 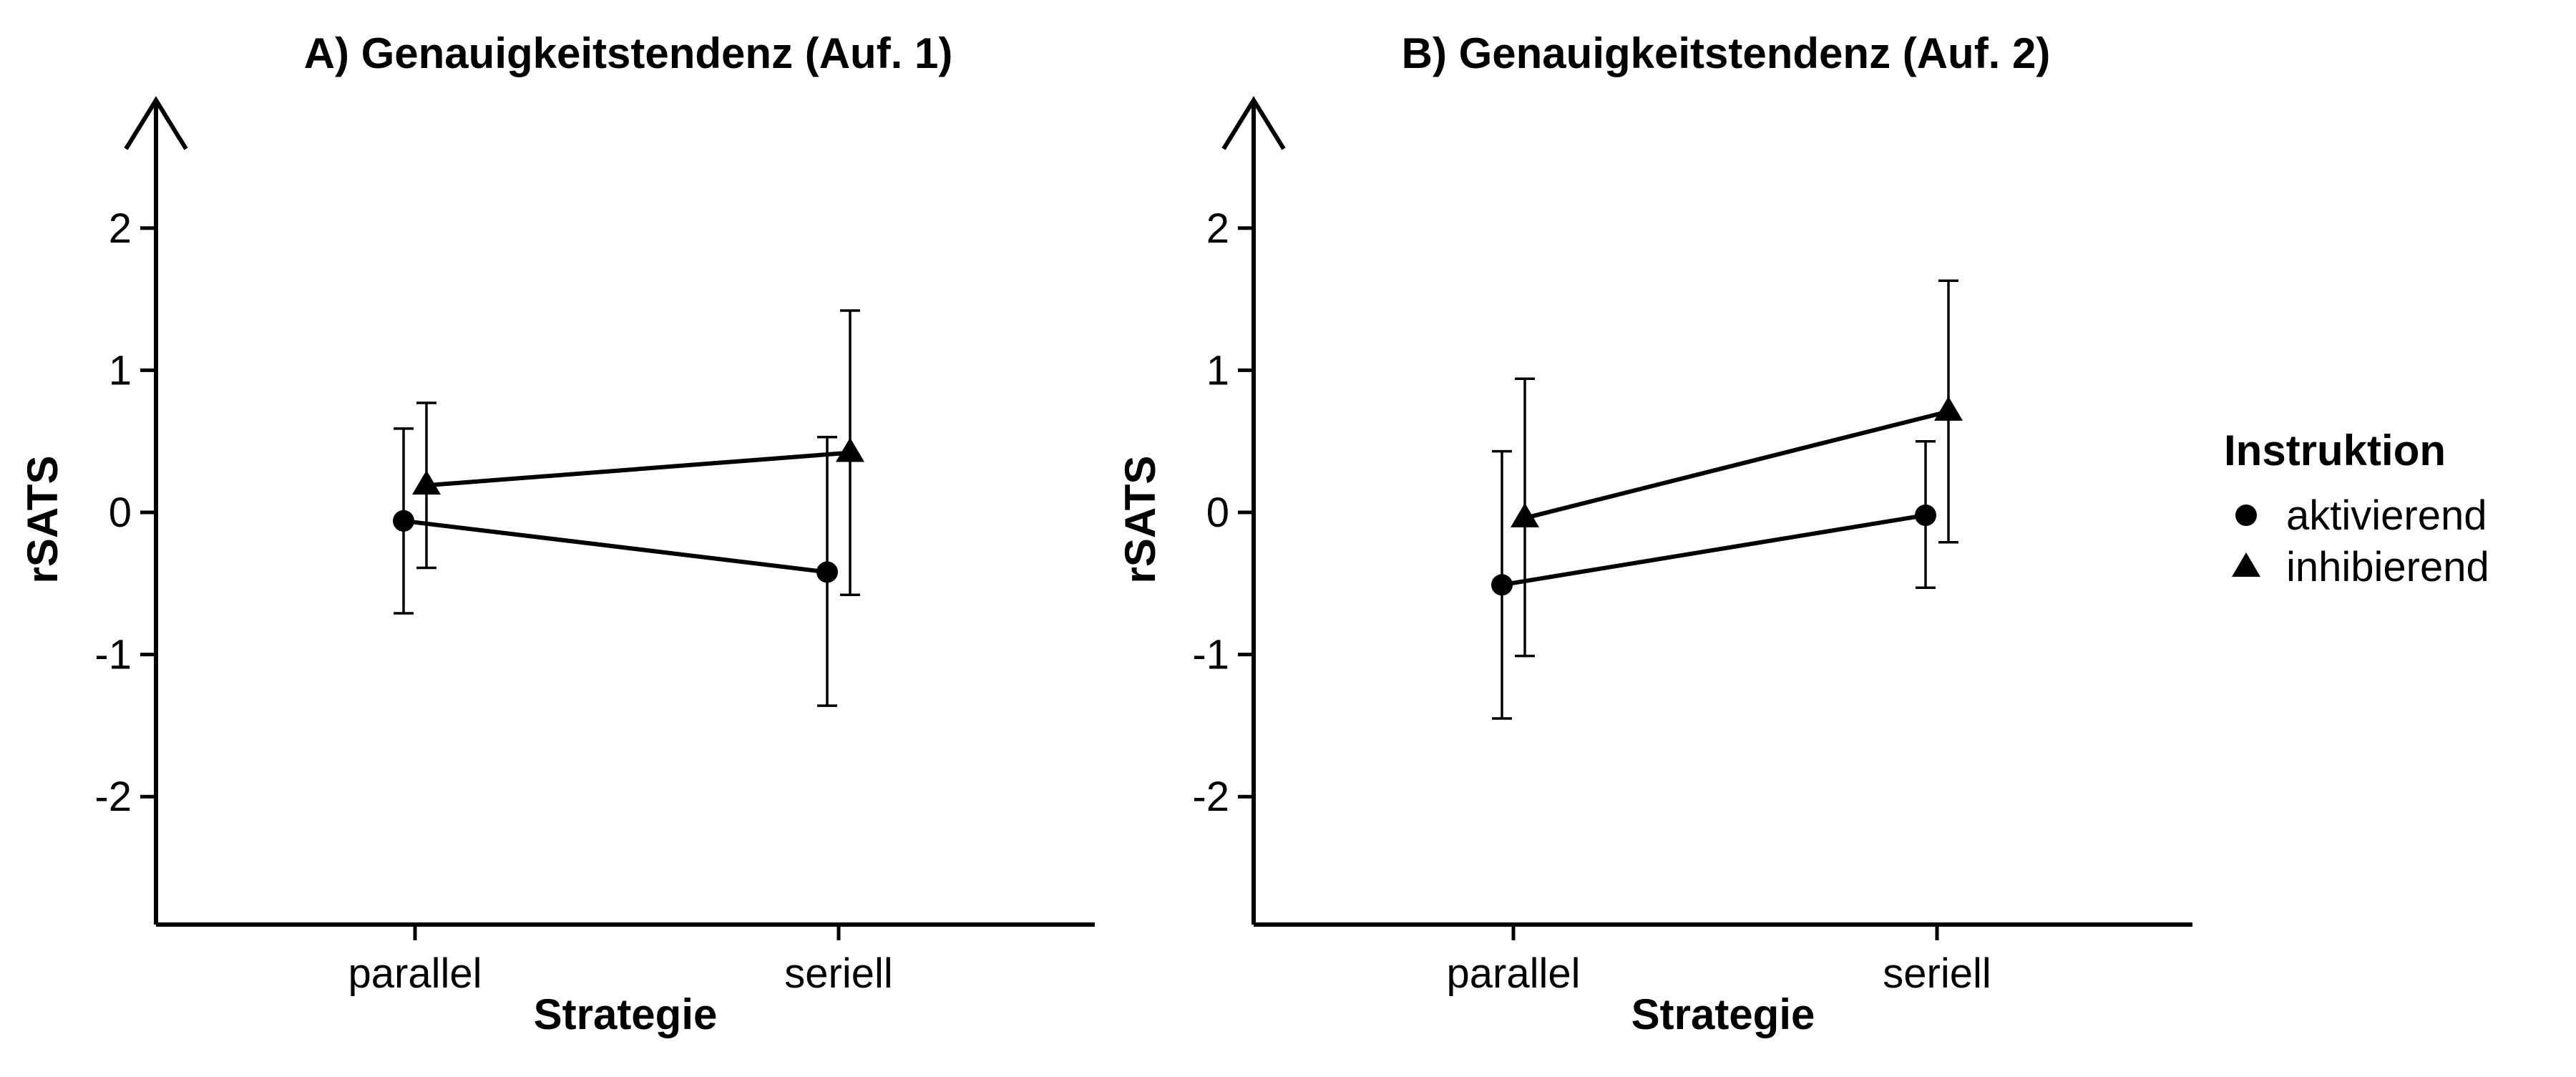 I want to click on legend: Instruktion aktivierend inhibierend, so click(x=2356, y=508).